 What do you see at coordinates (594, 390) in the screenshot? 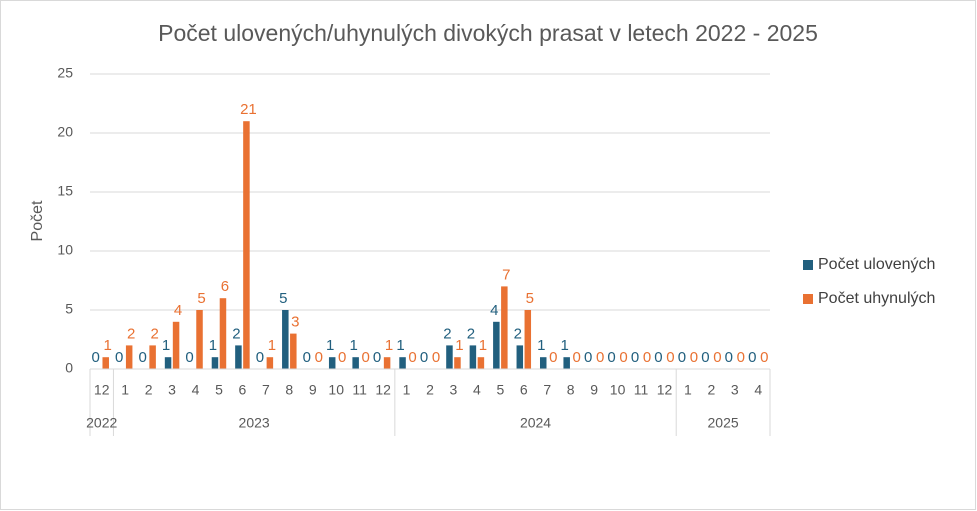
I see `x-tick-label: 9` at bounding box center [594, 390].